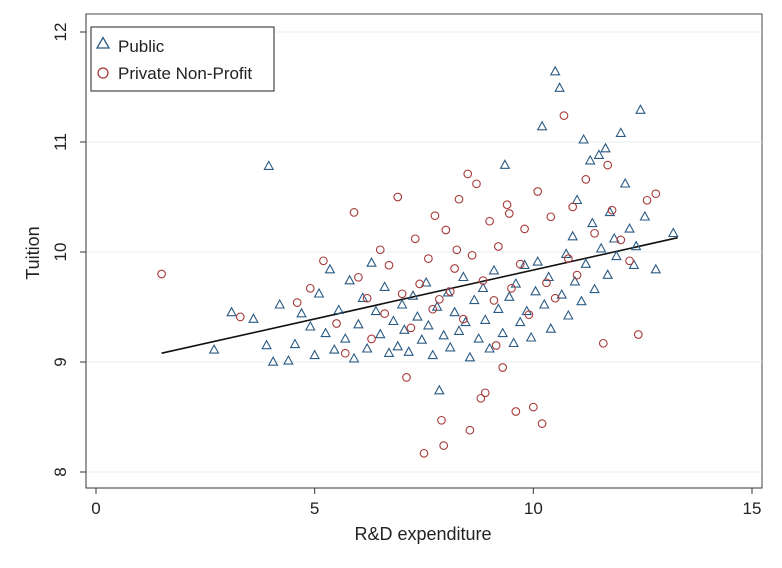  I want to click on fit-line, so click(419, 295).